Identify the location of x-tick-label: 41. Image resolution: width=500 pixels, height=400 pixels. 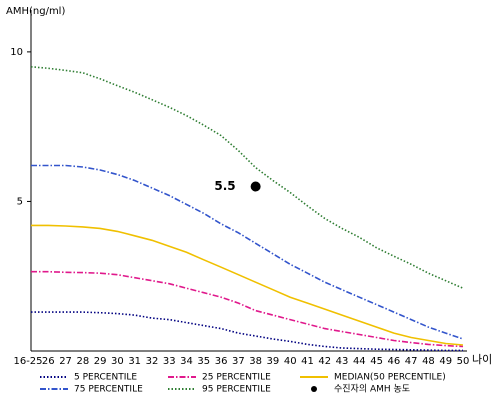
(307, 361).